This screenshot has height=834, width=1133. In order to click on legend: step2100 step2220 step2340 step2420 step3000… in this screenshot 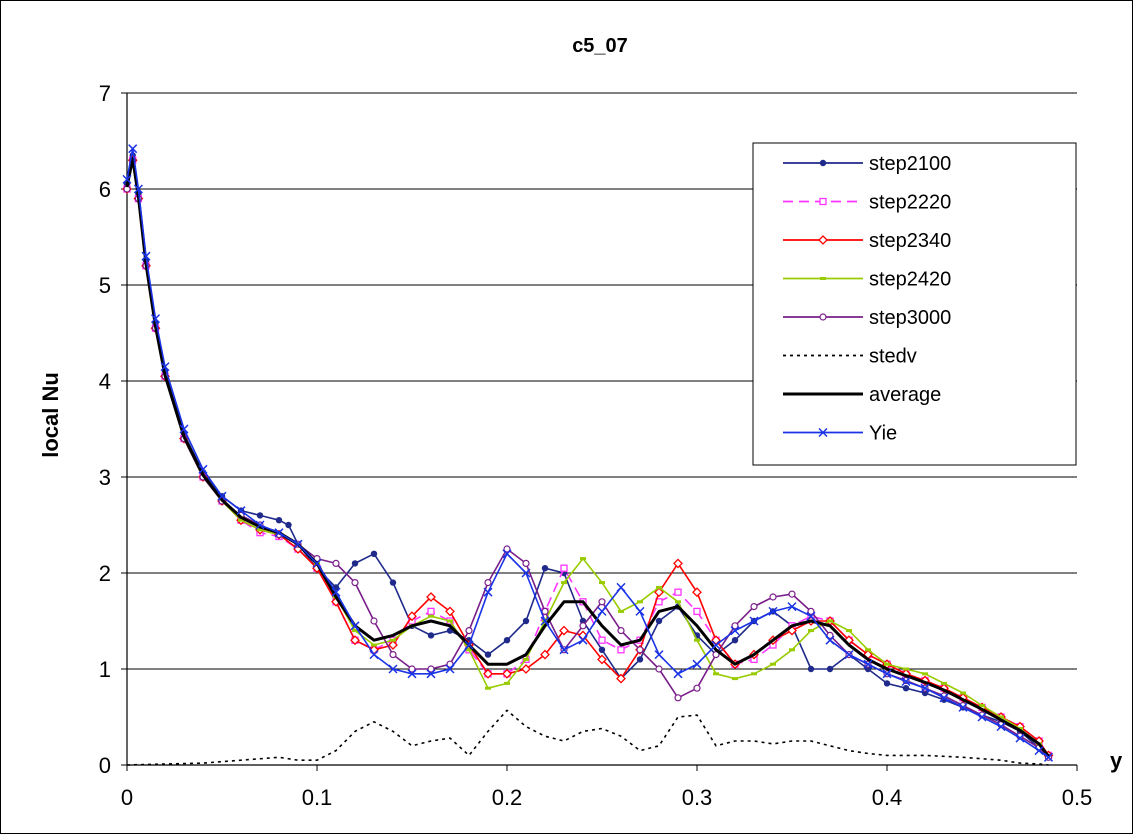, I will do `click(914, 304)`.